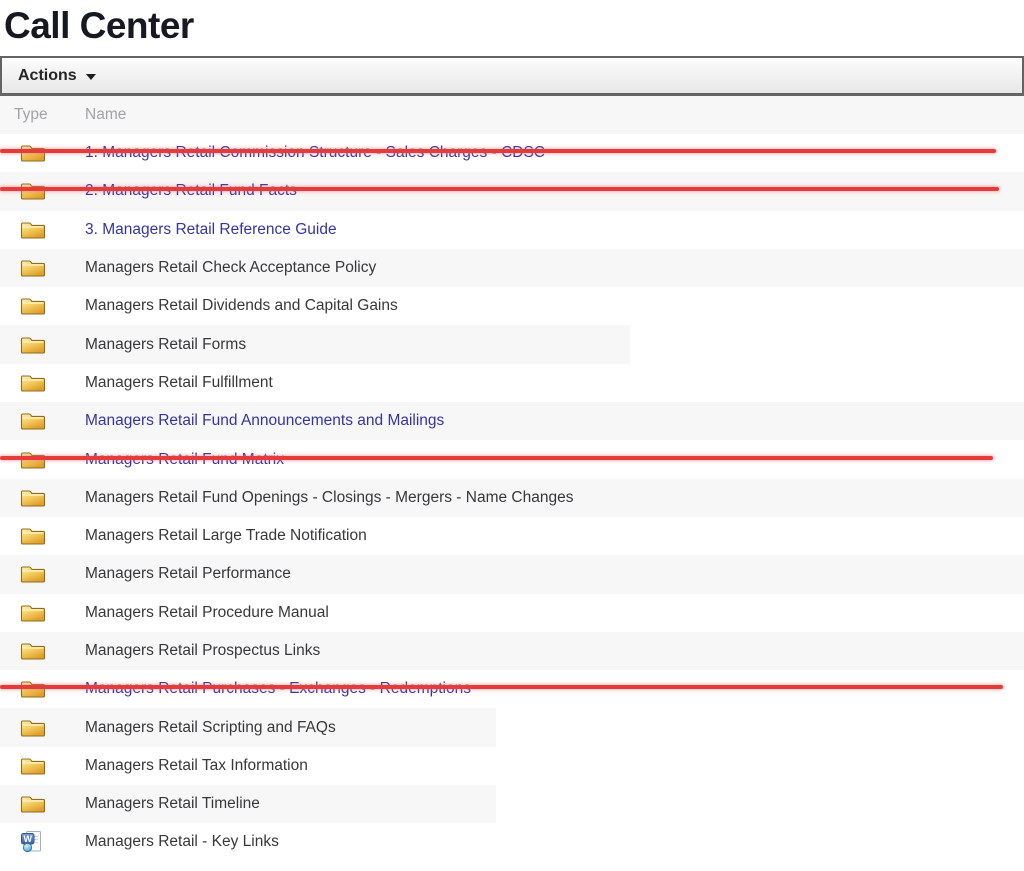 The height and width of the screenshot is (871, 1024). I want to click on row-name-link: Managers Retail Performance, so click(188, 574).